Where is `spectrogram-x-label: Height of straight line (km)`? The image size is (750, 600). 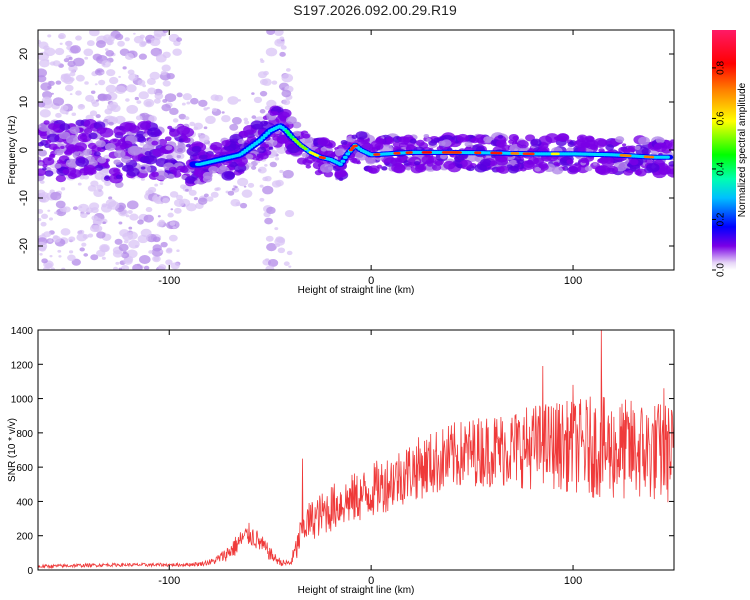 spectrogram-x-label: Height of straight line (km) is located at coordinates (356, 290).